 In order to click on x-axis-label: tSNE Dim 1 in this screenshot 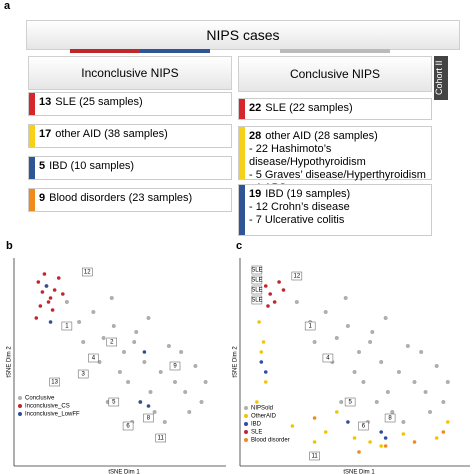, I will do `click(359, 472)`.